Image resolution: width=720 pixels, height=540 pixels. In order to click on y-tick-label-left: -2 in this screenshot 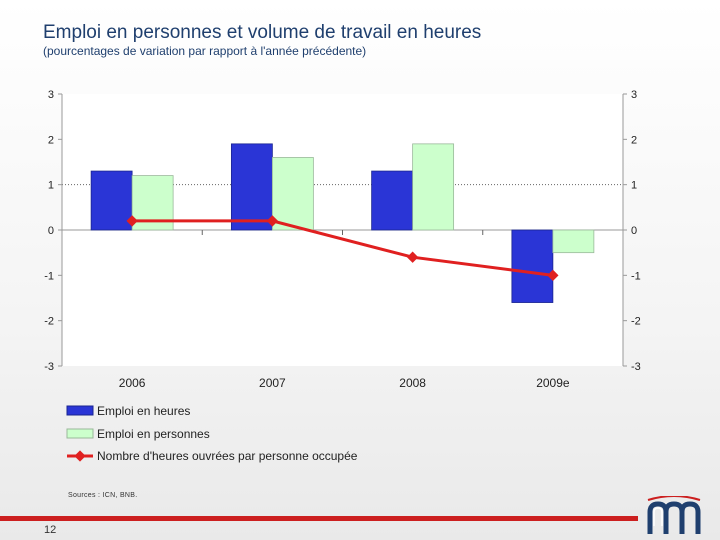, I will do `click(49, 322)`.